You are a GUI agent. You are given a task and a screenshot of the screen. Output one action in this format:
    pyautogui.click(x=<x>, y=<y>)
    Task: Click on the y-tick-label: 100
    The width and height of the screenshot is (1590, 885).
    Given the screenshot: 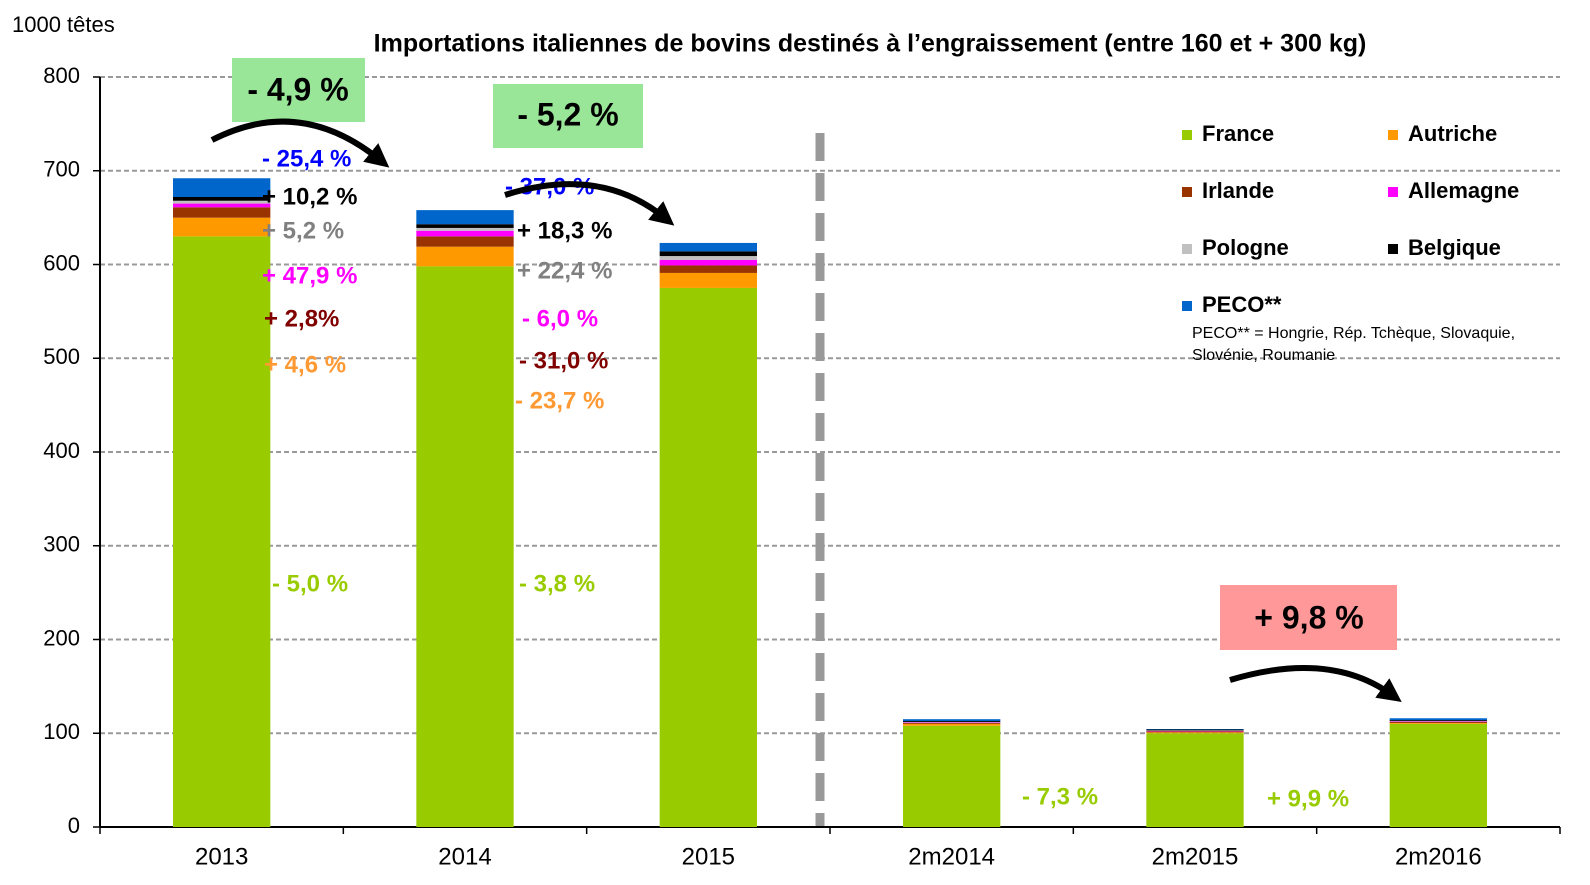 What is the action you would take?
    pyautogui.click(x=61, y=731)
    